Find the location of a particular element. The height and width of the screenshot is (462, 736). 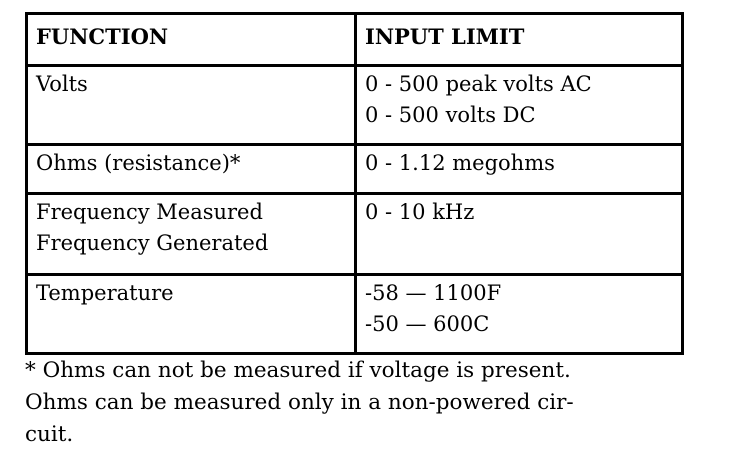

cell-text: -50 — 600C is located at coordinates (427, 324).